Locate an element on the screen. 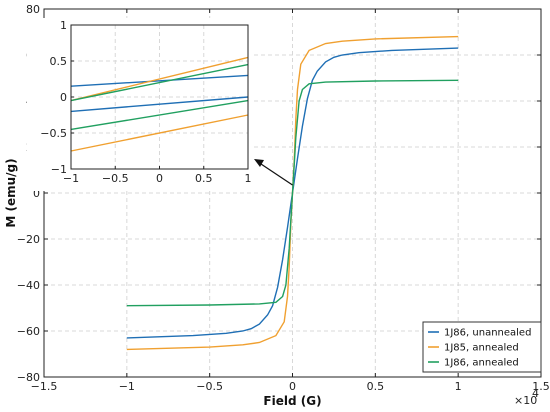 The image size is (550, 412). inset-x-tick-label: −0.5 is located at coordinates (115, 178).